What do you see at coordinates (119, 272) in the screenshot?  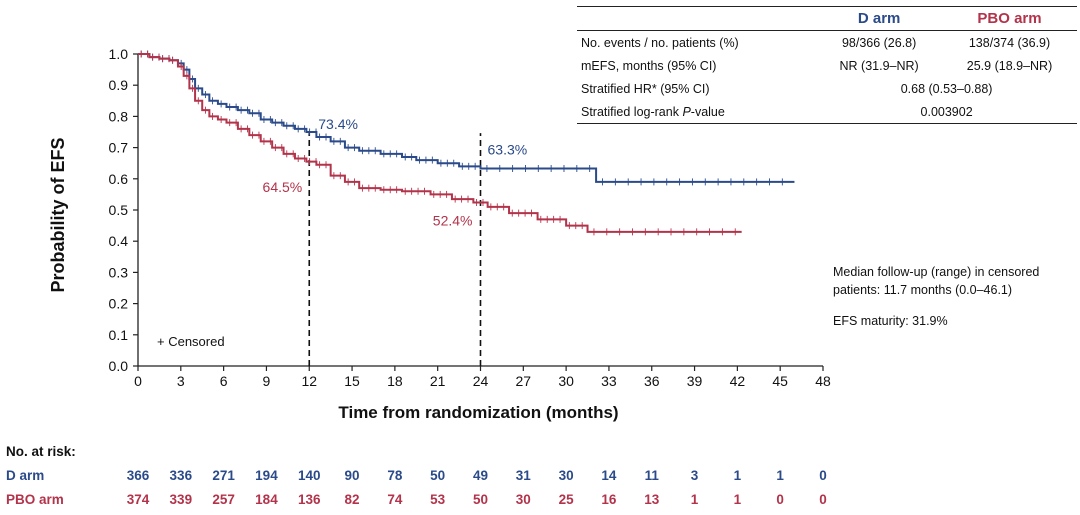 I see `y-tick-label: 0.3` at bounding box center [119, 272].